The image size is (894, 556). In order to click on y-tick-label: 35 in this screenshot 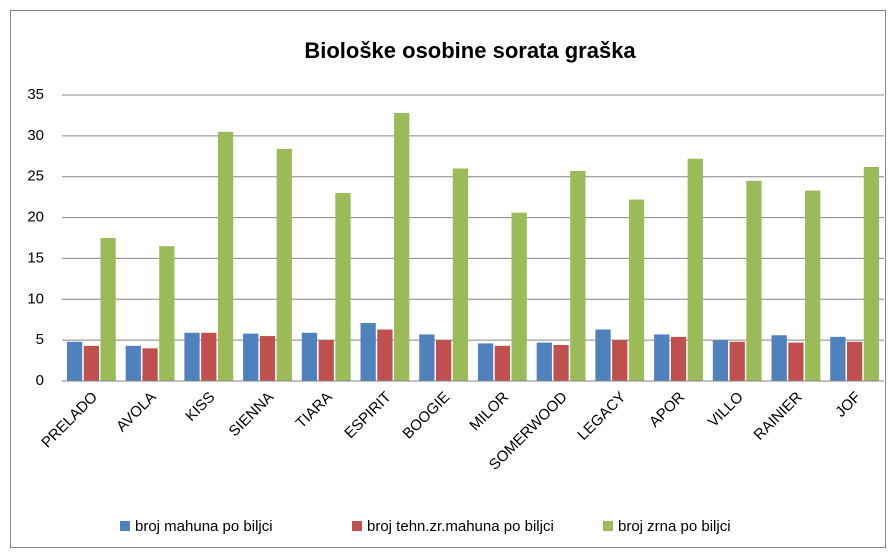, I will do `click(35, 94)`.